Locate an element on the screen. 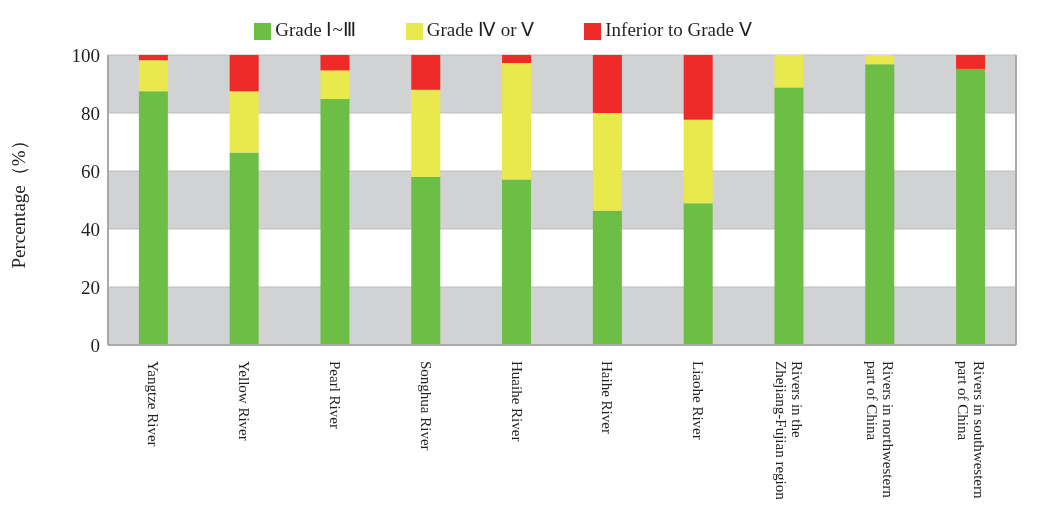  x-tick-label: Huaihe River is located at coordinates (516, 401).